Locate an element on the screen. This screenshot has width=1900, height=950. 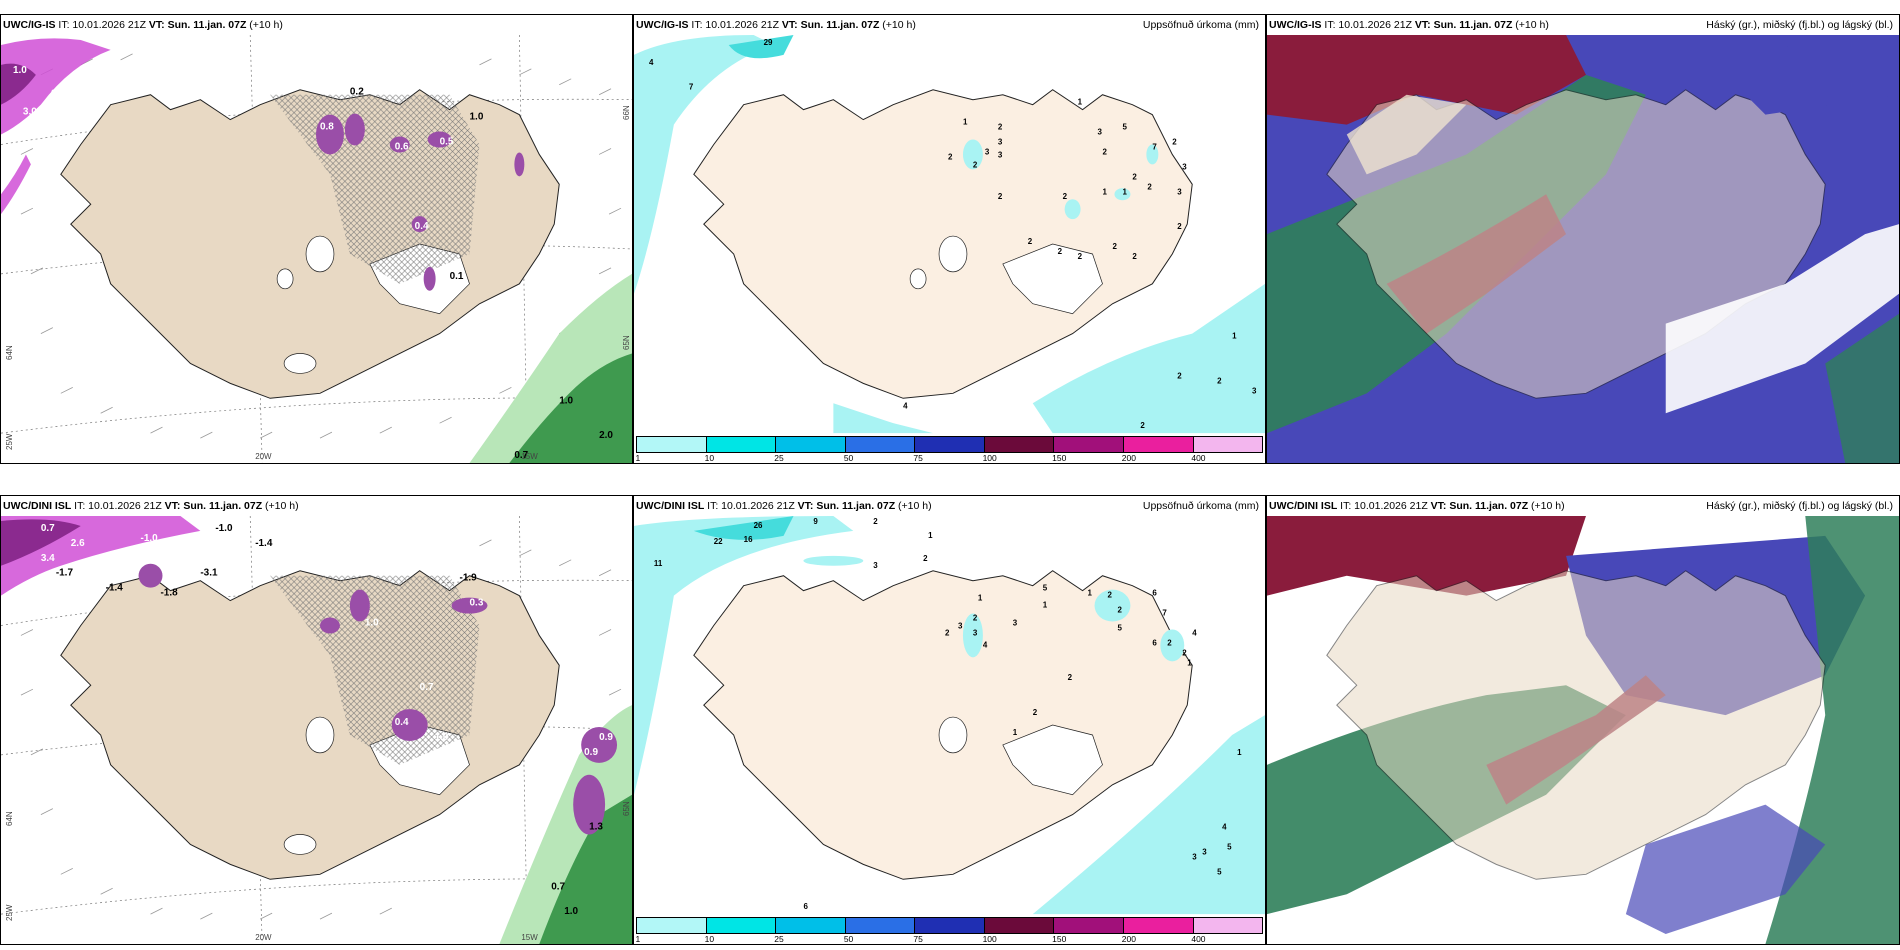
axis-labels: 20W 15W is located at coordinates (396, 456).